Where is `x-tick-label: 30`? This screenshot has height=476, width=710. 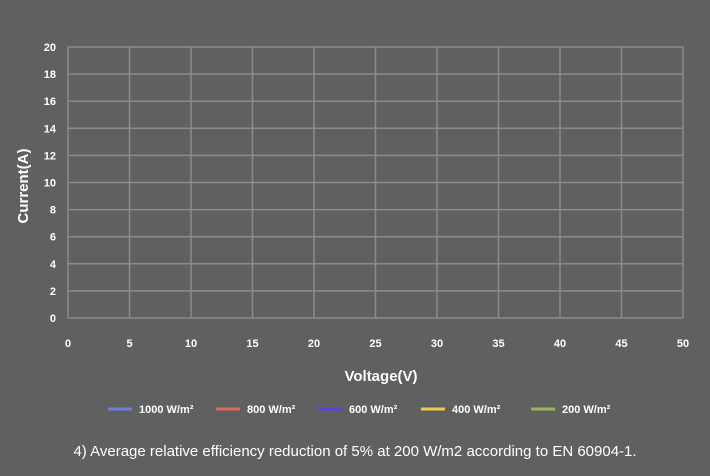
x-tick-label: 30 is located at coordinates (437, 344).